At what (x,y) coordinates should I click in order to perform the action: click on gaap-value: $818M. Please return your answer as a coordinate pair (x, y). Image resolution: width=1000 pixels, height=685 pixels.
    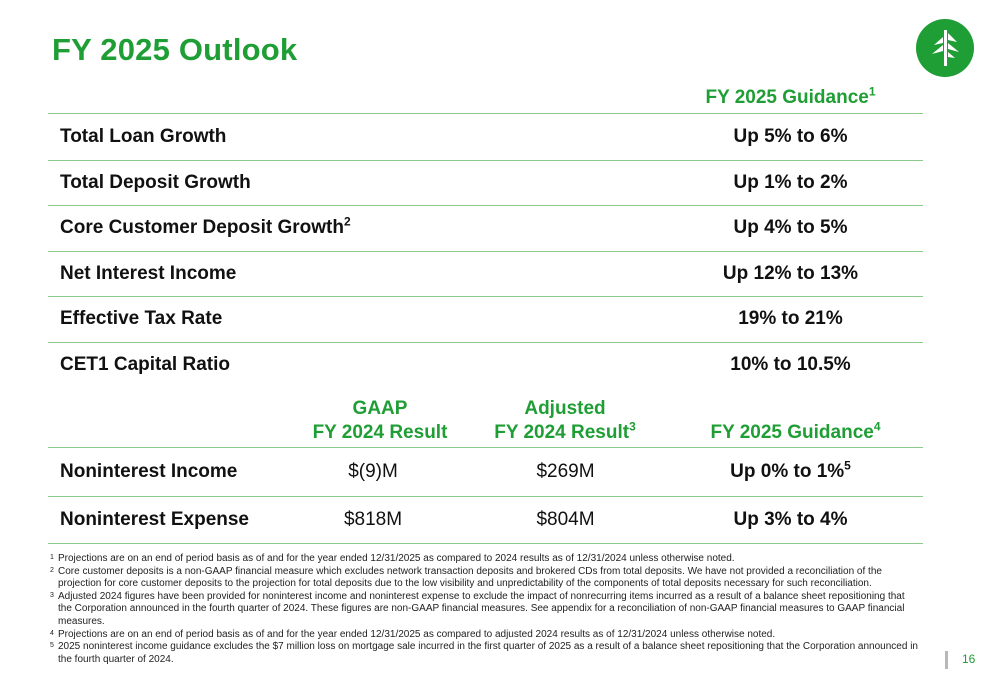
    Looking at the image, I should click on (373, 519).